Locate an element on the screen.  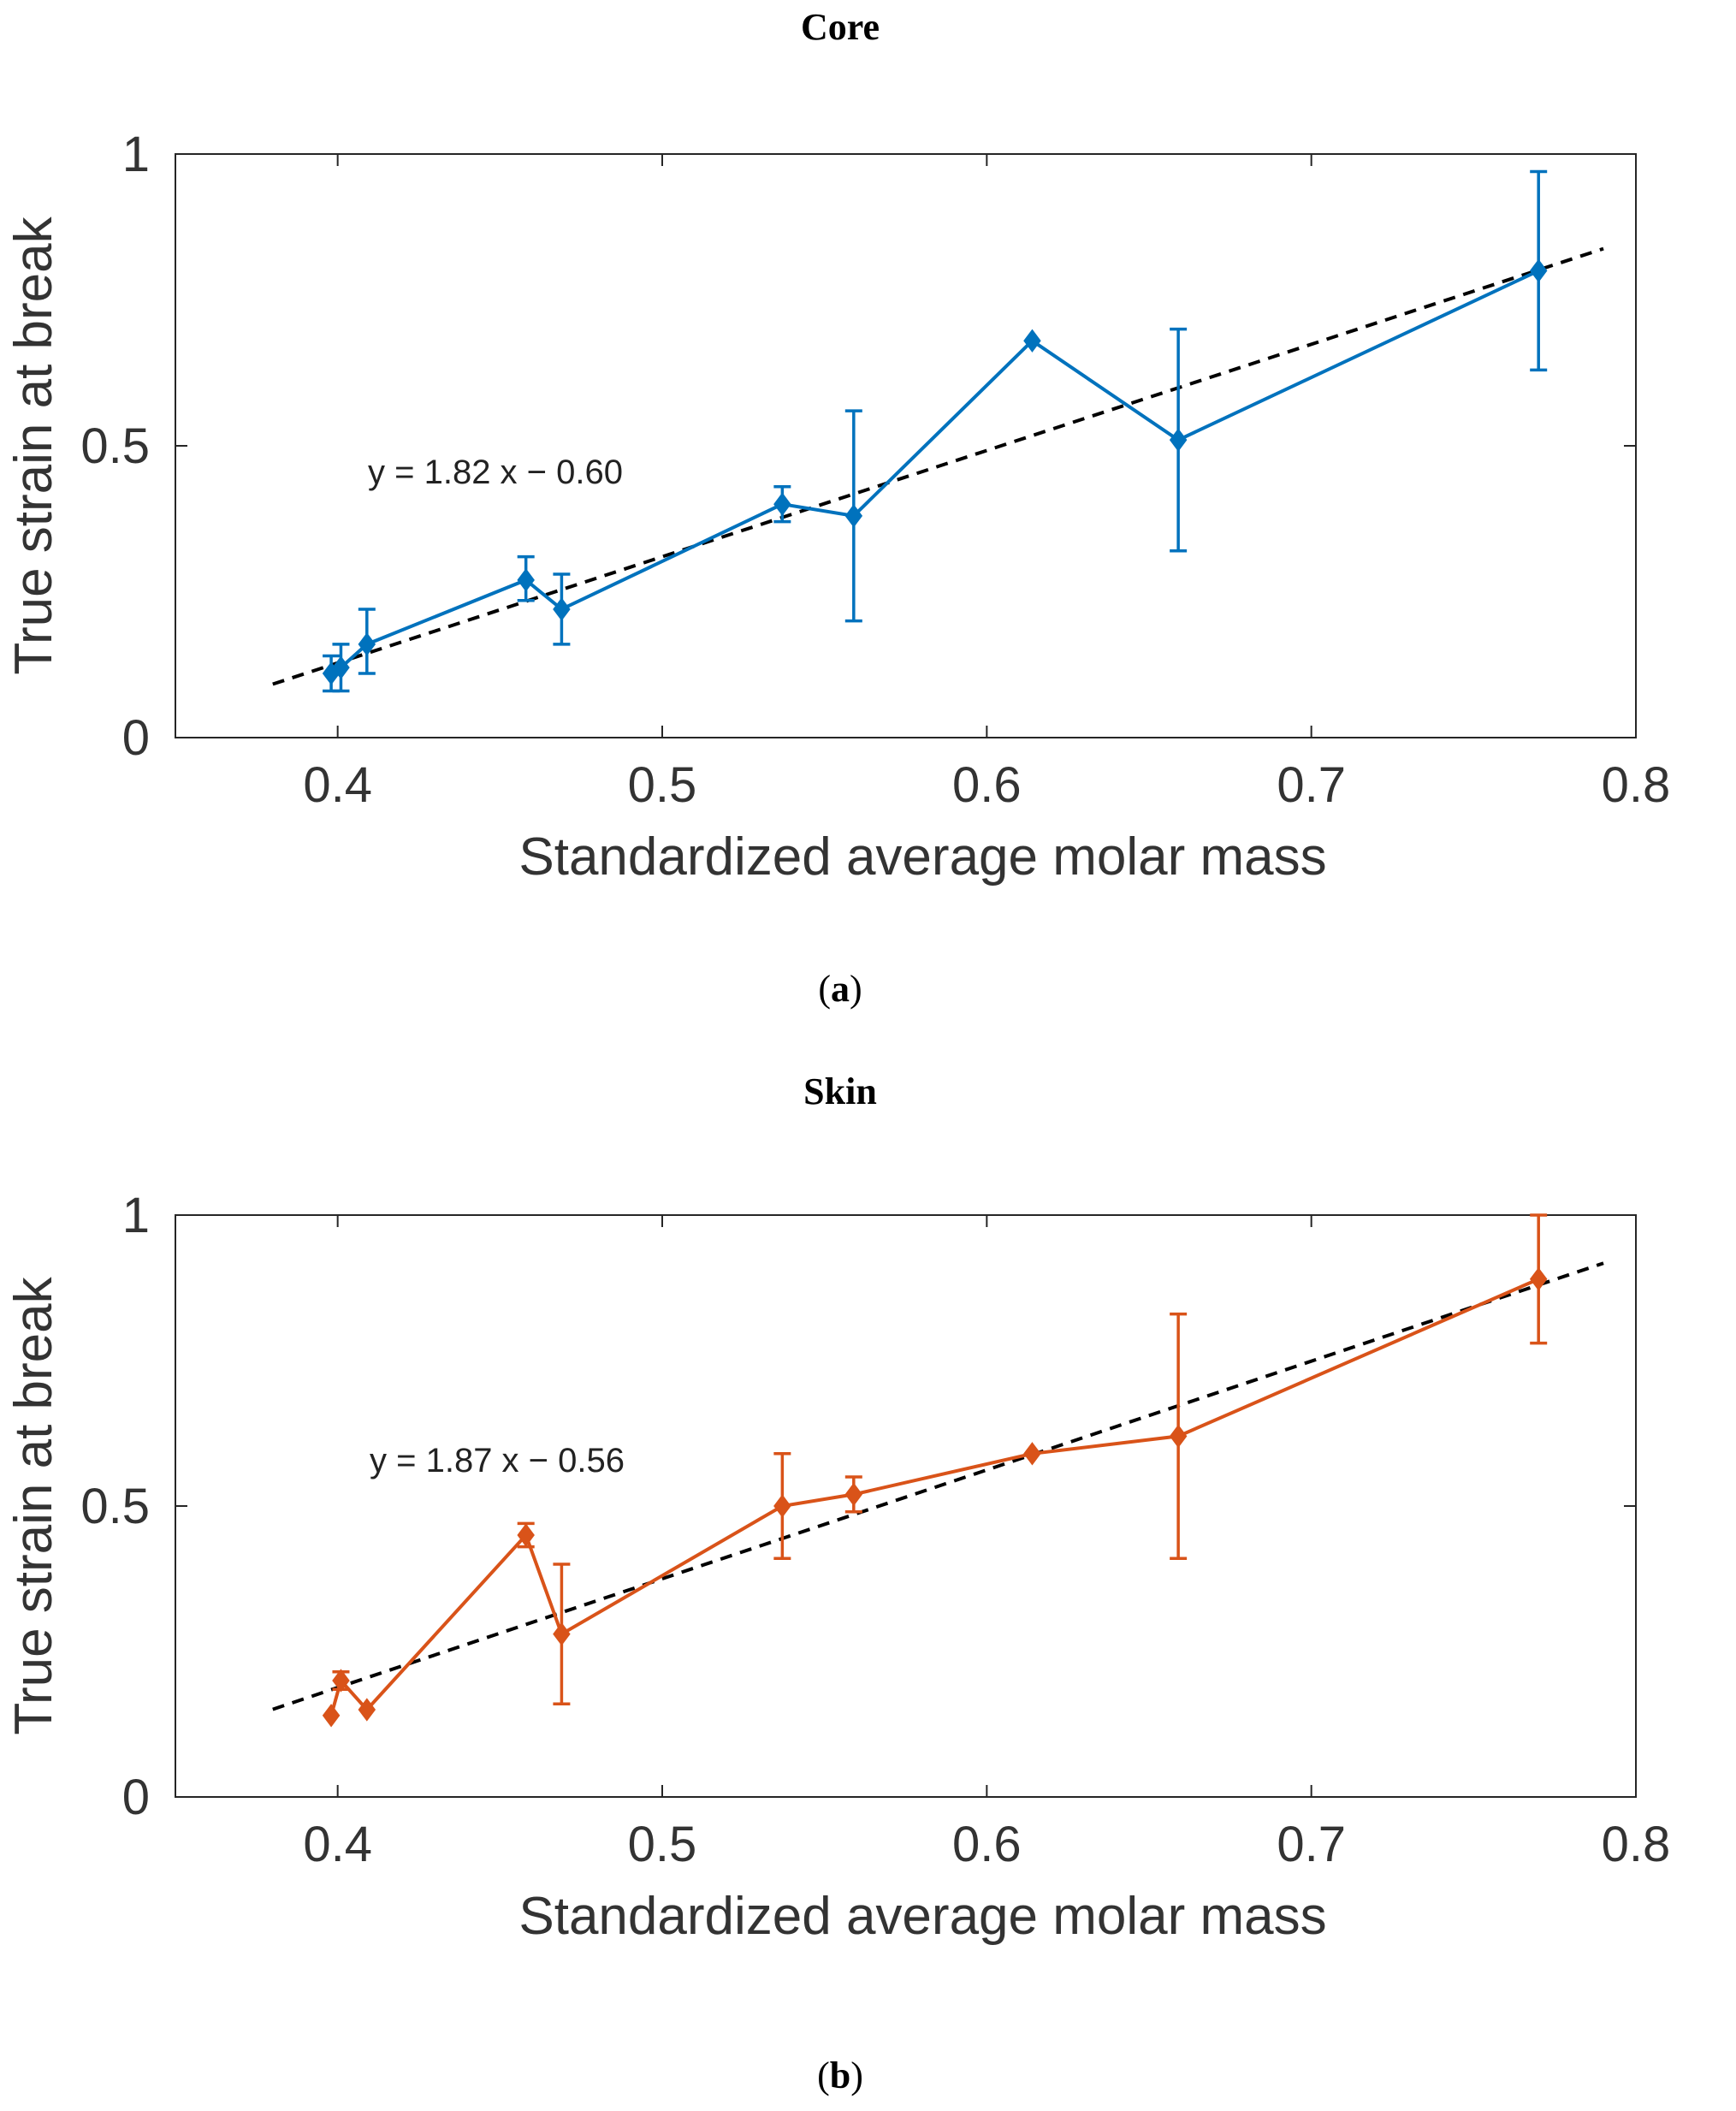
caption-letter: a is located at coordinates (841, 989).